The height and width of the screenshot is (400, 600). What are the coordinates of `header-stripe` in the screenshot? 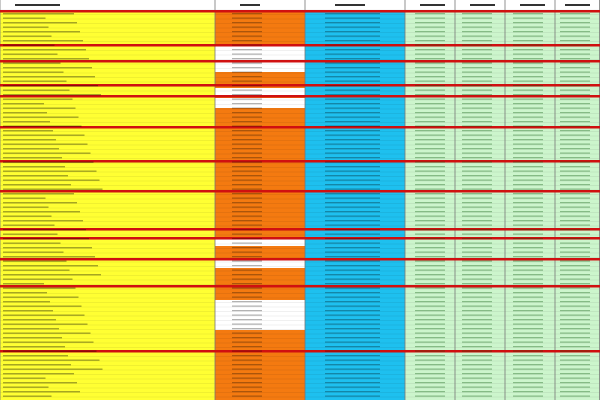 It's located at (577, 5).